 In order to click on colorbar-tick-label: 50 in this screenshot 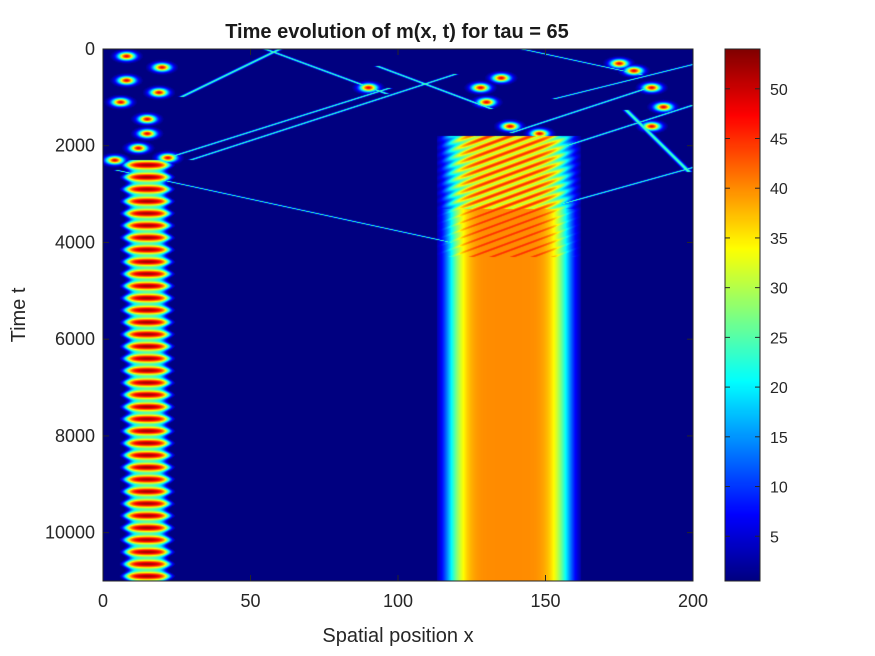, I will do `click(779, 90)`.